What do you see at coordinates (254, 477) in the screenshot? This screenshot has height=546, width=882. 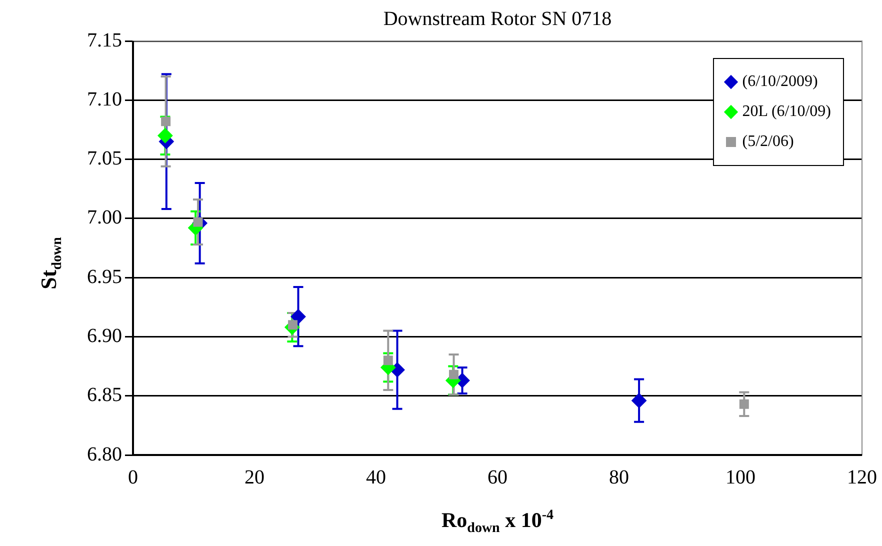 I see `x-tick-label: 20` at bounding box center [254, 477].